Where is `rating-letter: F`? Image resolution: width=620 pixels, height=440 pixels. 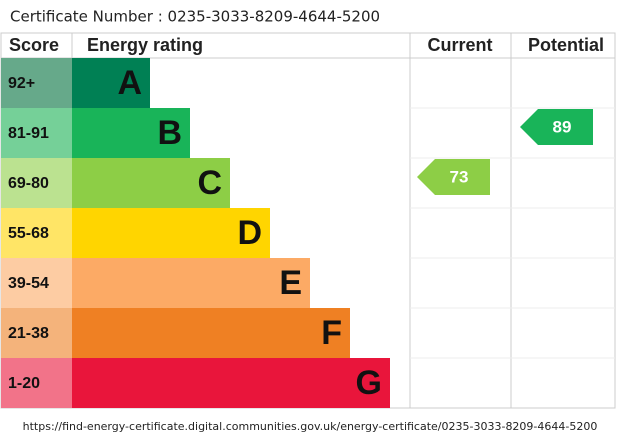
rating-letter: F is located at coordinates (331, 333).